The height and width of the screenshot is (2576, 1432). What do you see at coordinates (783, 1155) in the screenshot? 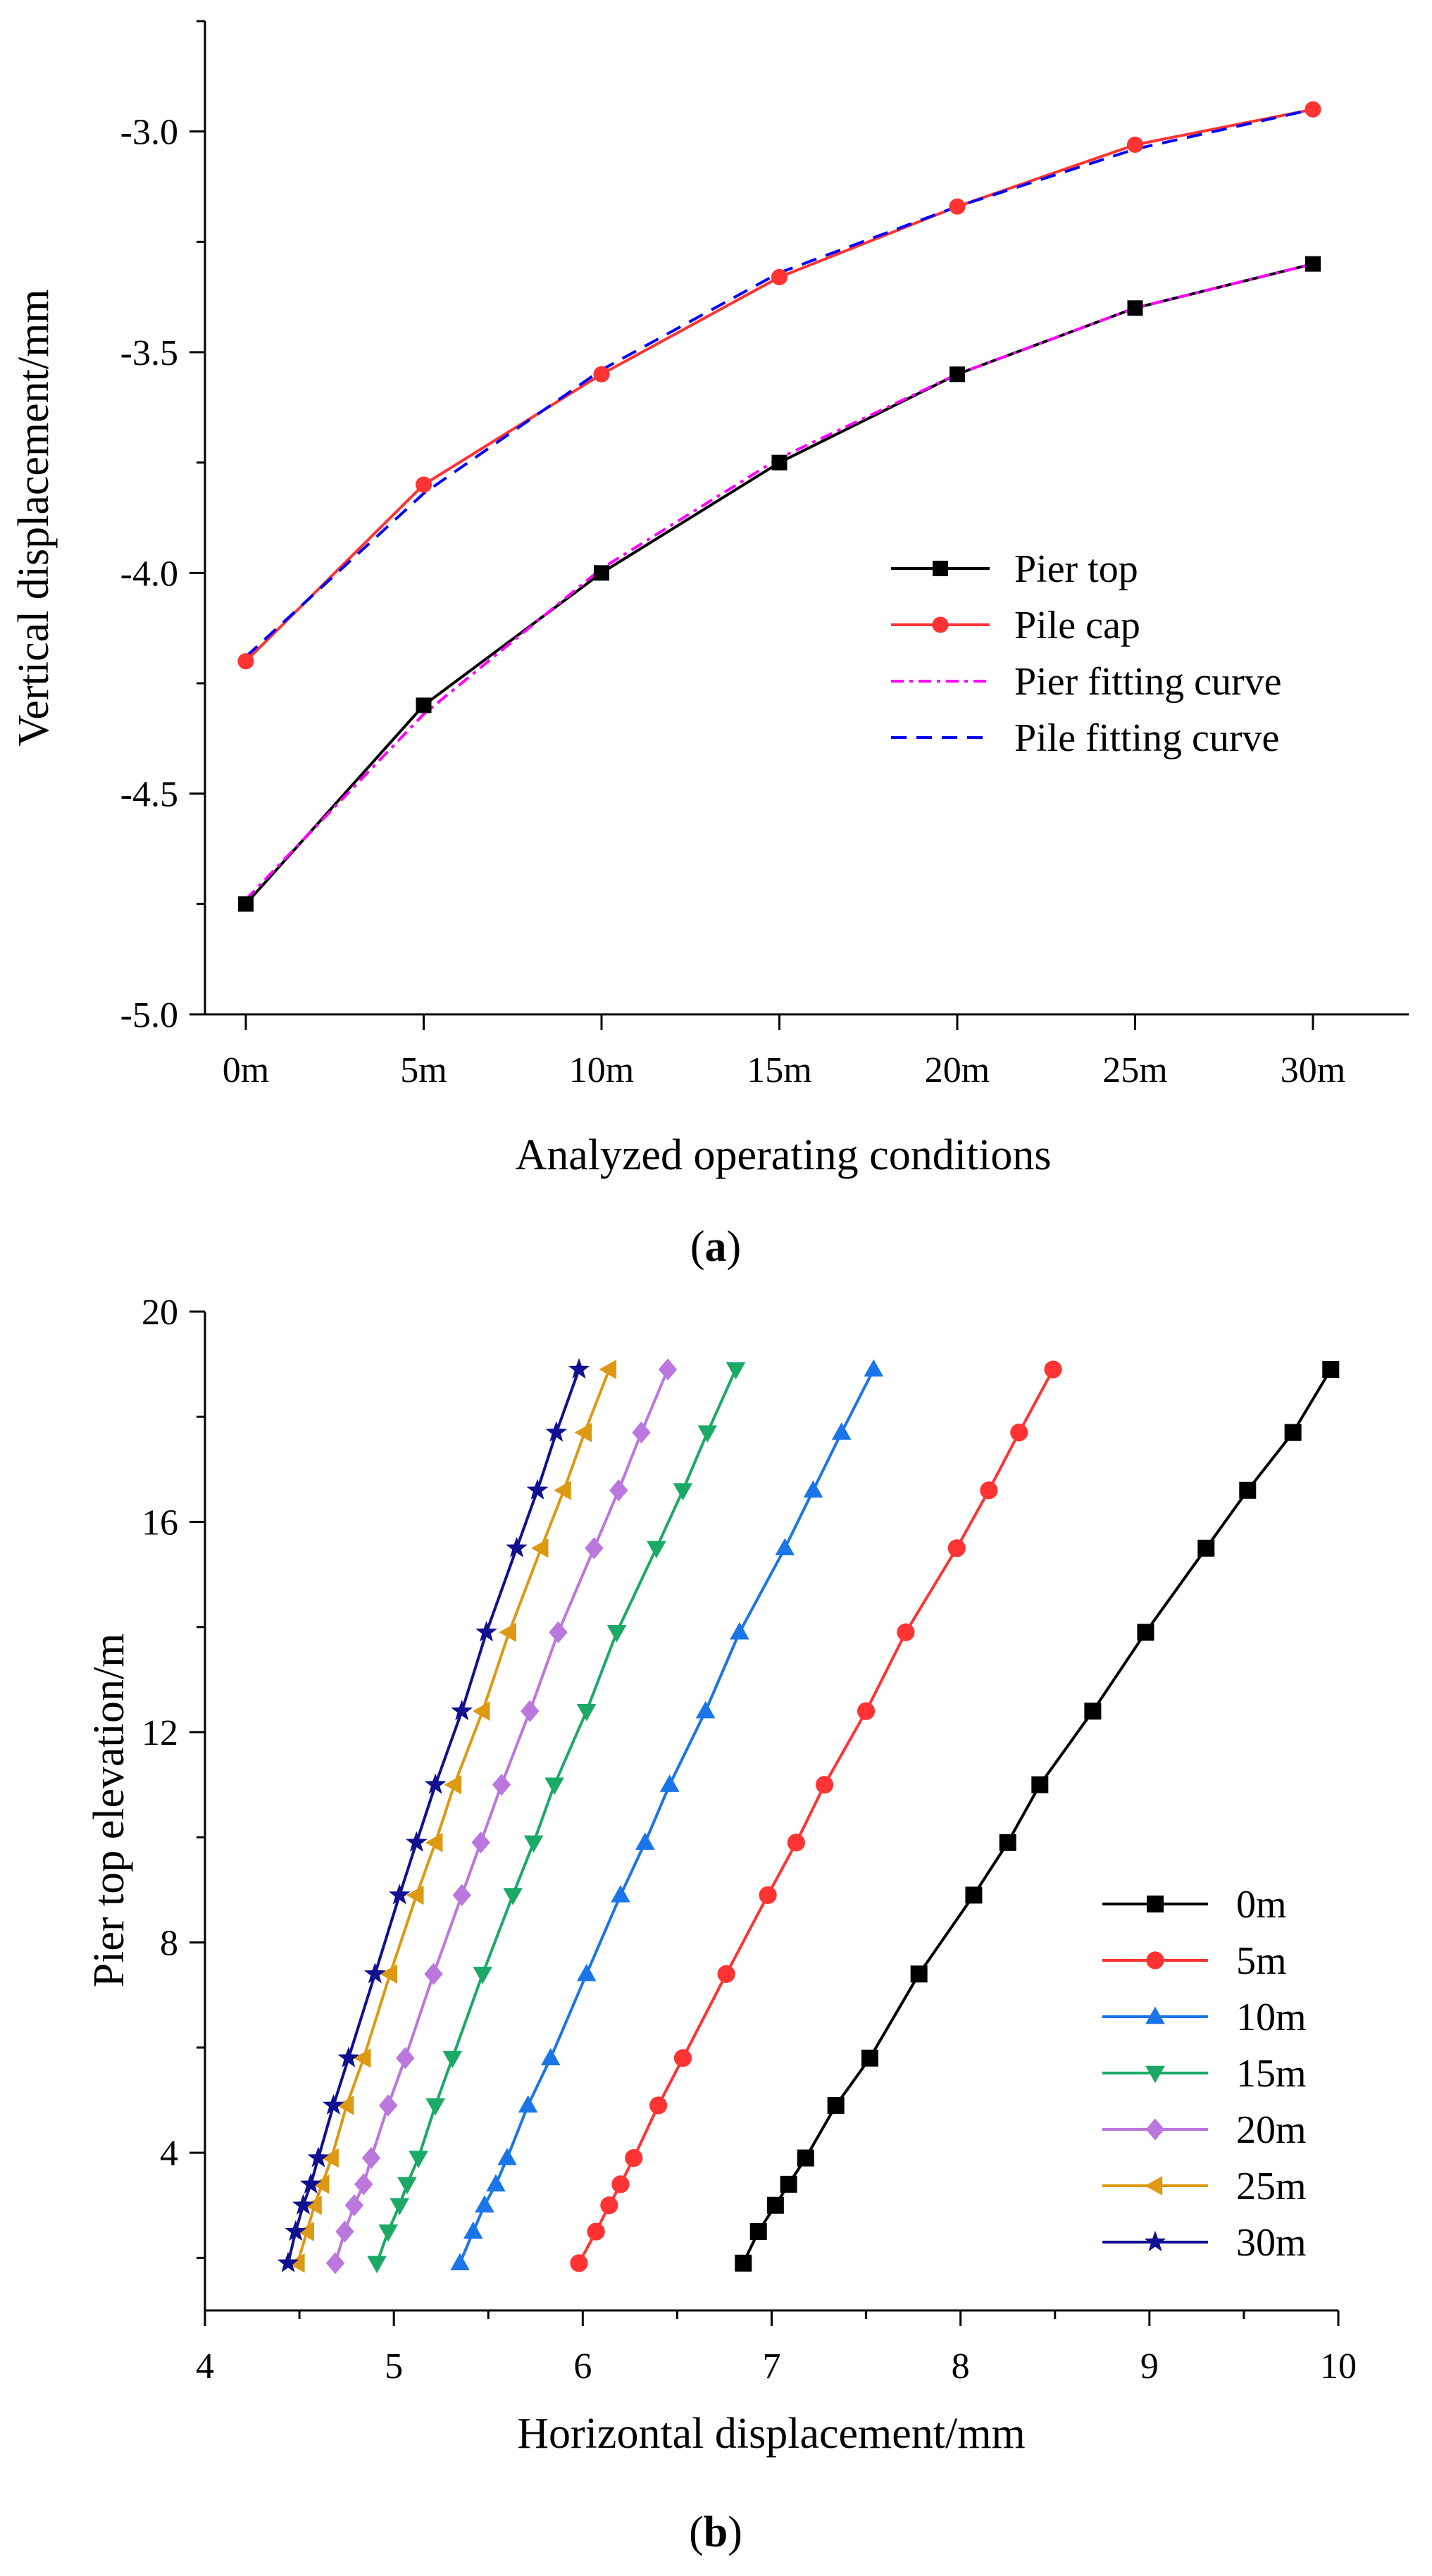
I see `x-axis-title: Analyzed operating conditions` at bounding box center [783, 1155].